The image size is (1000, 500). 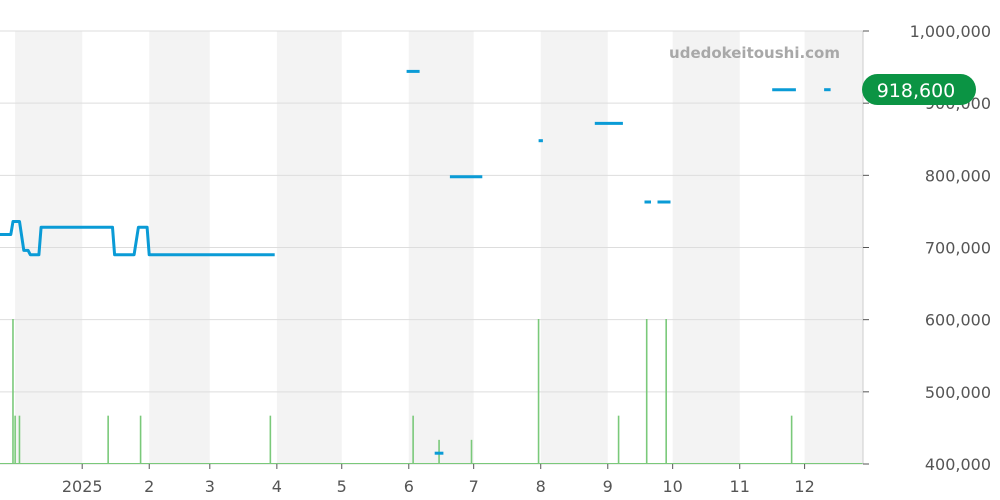 I want to click on x-tick-label: 12, so click(x=804, y=486).